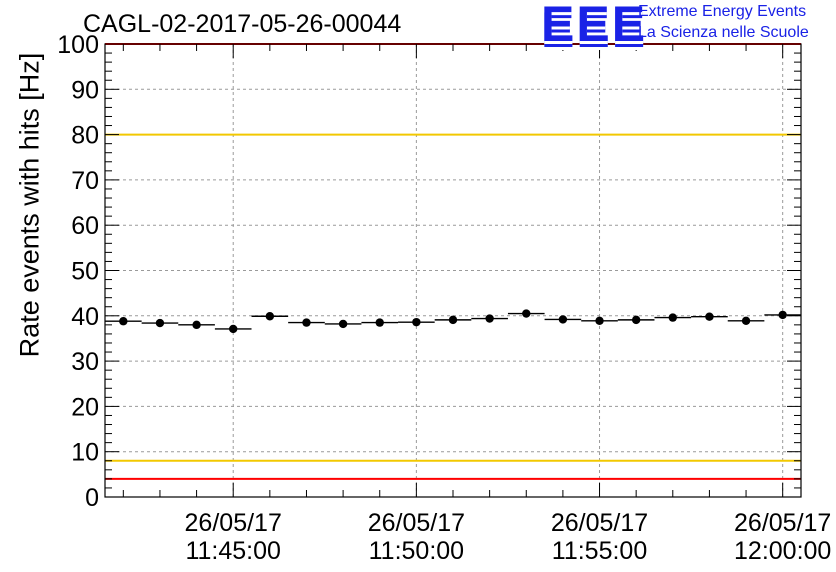 The width and height of the screenshot is (836, 572). What do you see at coordinates (242, 24) in the screenshot?
I see `chart-title: CAGL-02-2017-05-26-00044` at bounding box center [242, 24].